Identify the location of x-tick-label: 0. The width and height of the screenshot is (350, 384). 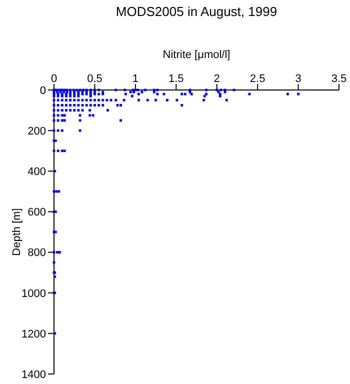
(54, 79).